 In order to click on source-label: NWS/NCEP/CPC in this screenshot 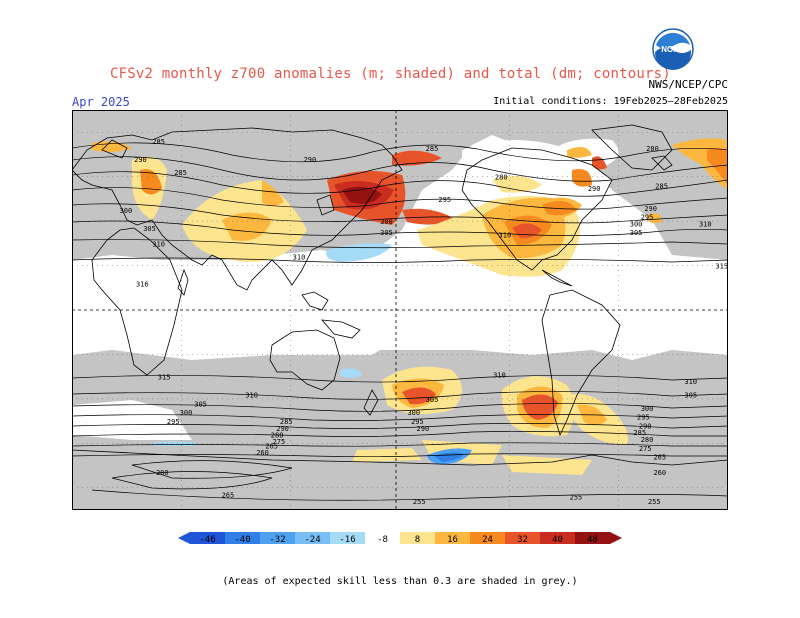, I will do `click(688, 84)`.